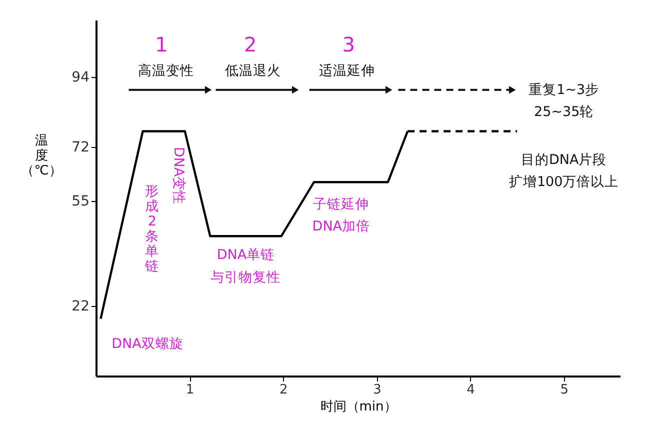  I want to click on x-tick-label: 2, so click(284, 390).